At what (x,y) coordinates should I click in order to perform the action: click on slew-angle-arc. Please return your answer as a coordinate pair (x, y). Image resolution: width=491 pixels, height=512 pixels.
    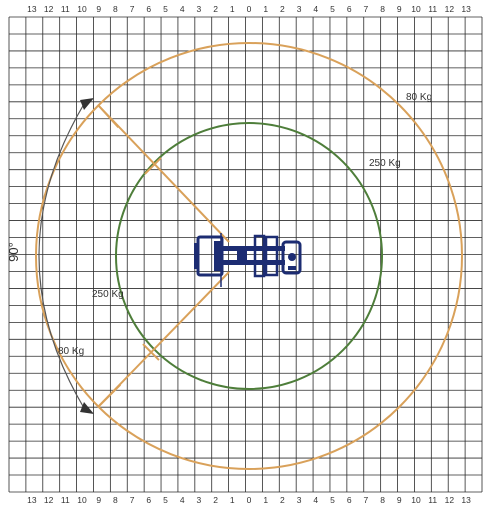
    Looking at the image, I should click on (61, 256).